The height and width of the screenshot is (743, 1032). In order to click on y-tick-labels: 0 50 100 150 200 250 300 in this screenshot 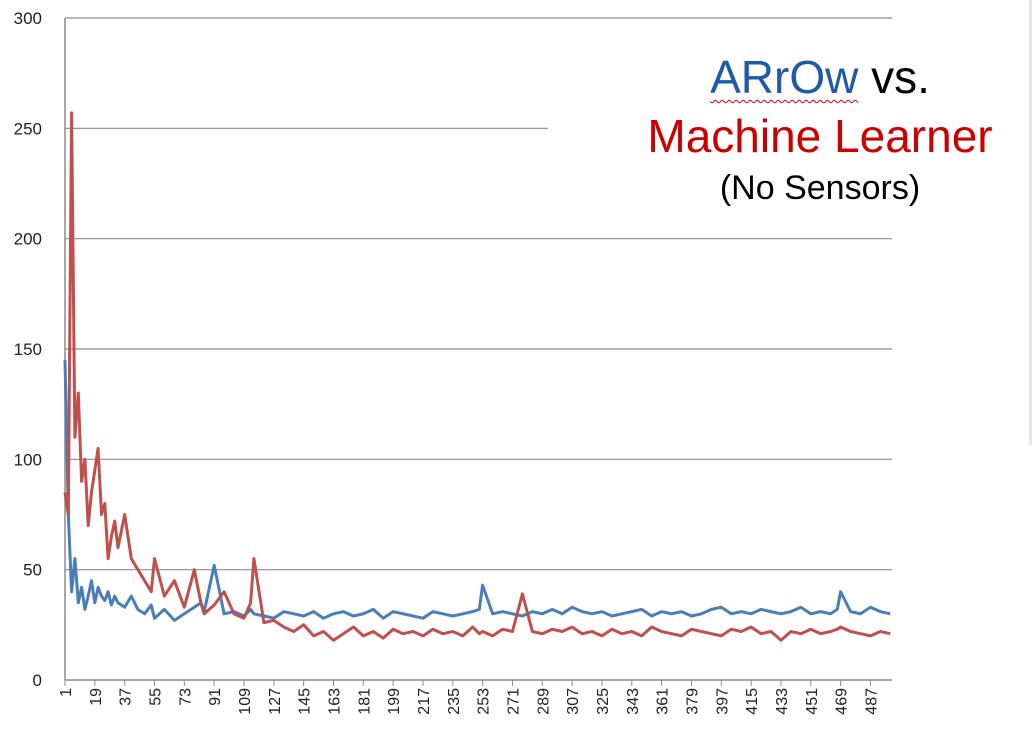, I will do `click(28, 349)`.